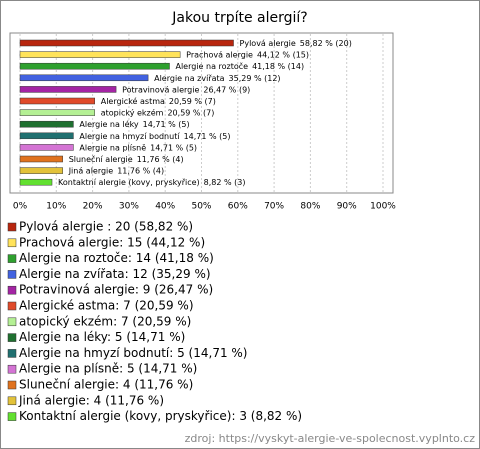 The height and width of the screenshot is (449, 480). I want to click on legend-label: Alergie na hmyzí bodnutí: 5 (14,71 %), so click(133, 353).